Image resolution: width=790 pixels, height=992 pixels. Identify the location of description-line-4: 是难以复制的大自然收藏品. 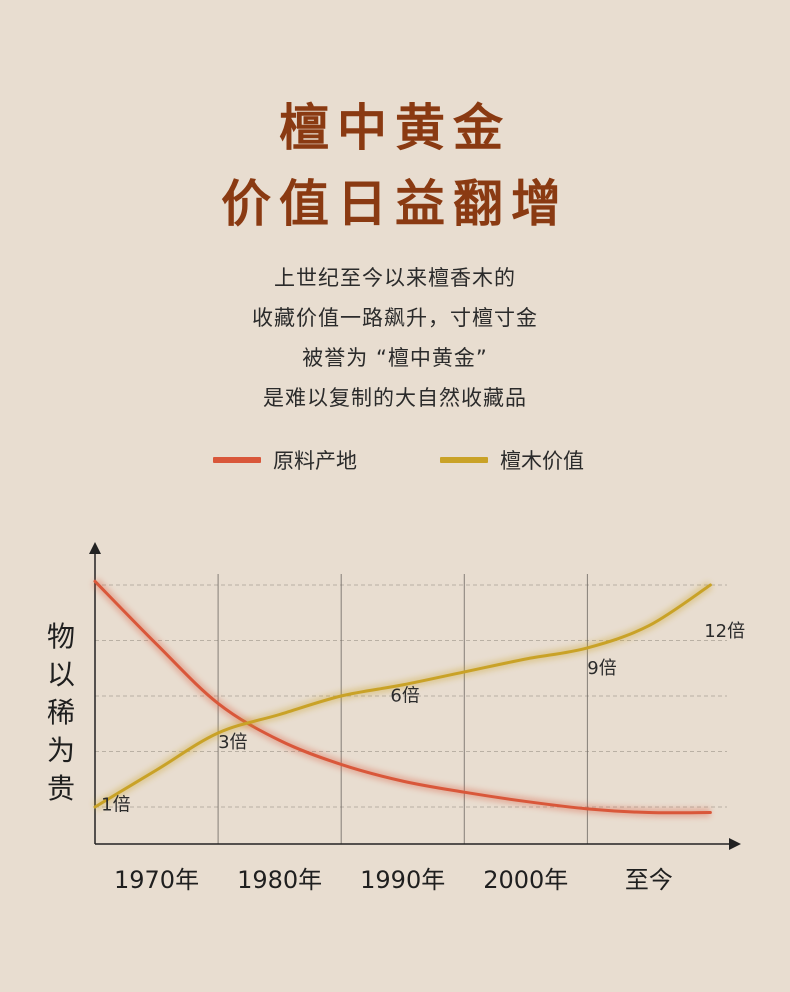
(395, 398).